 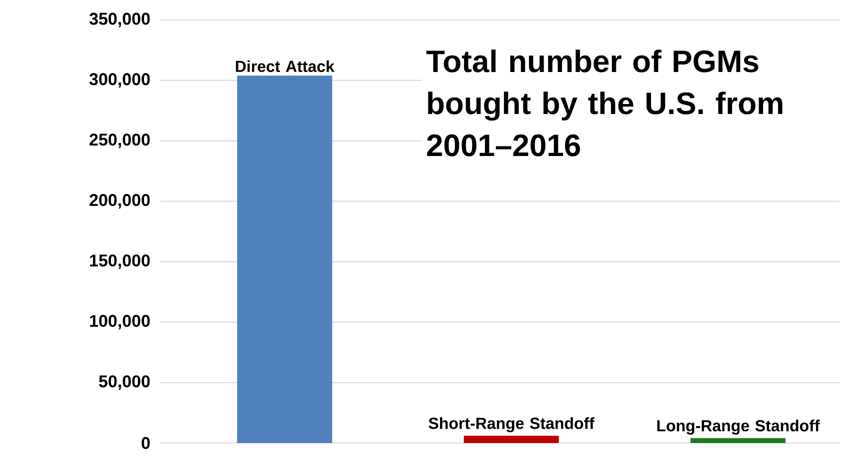 What do you see at coordinates (124, 382) in the screenshot?
I see `y-tick-label: 50,000` at bounding box center [124, 382].